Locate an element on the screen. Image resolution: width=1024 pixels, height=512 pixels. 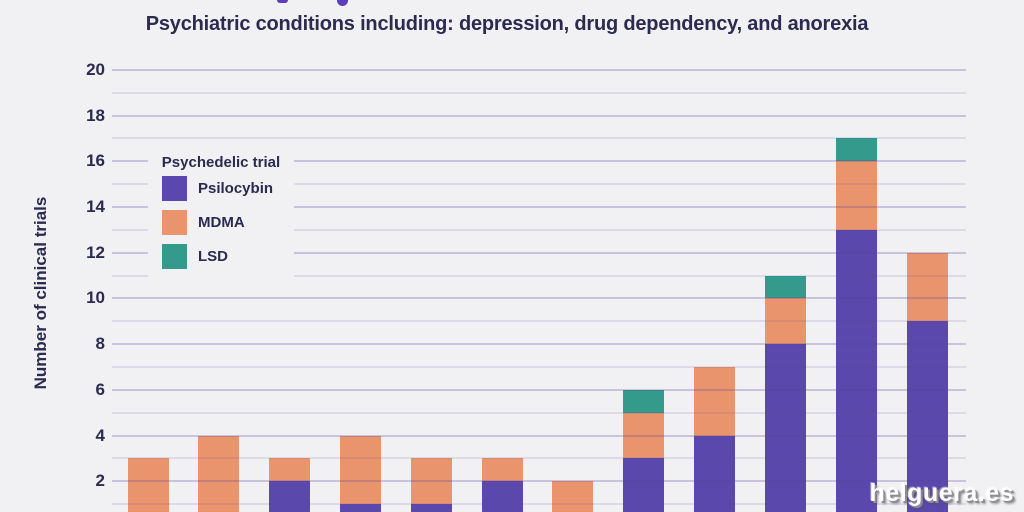
y-tick-label: 2 is located at coordinates (100, 481).